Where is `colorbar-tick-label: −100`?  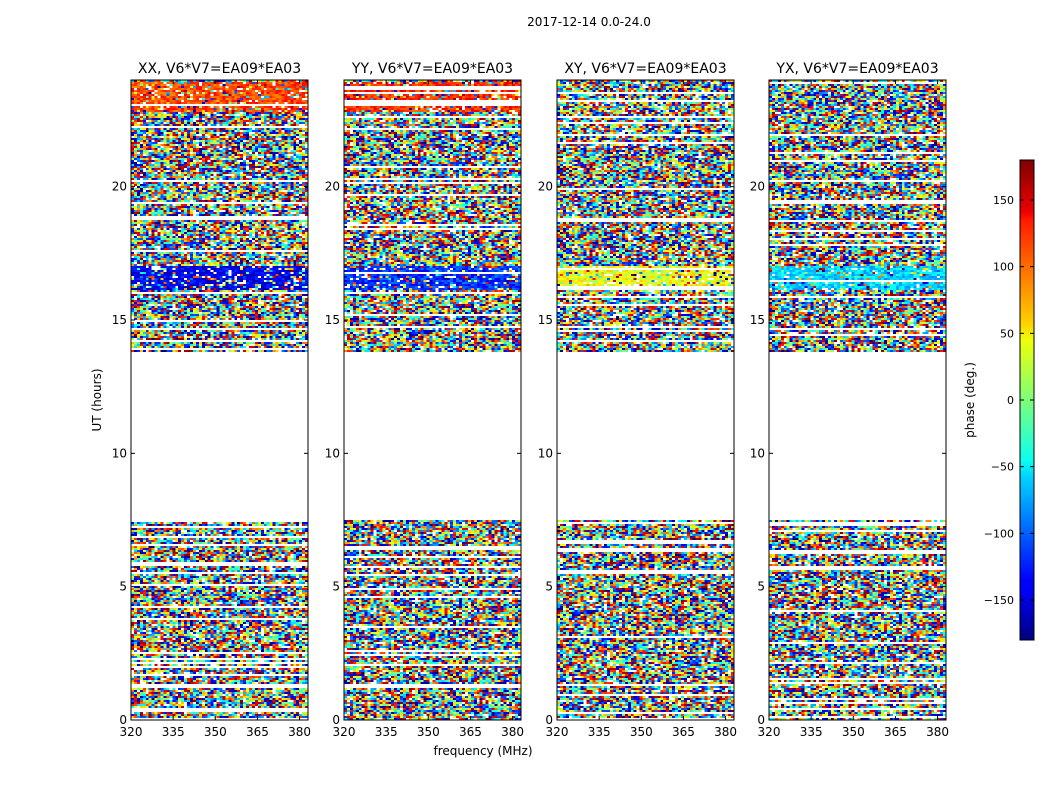 colorbar-tick-label: −100 is located at coordinates (999, 533).